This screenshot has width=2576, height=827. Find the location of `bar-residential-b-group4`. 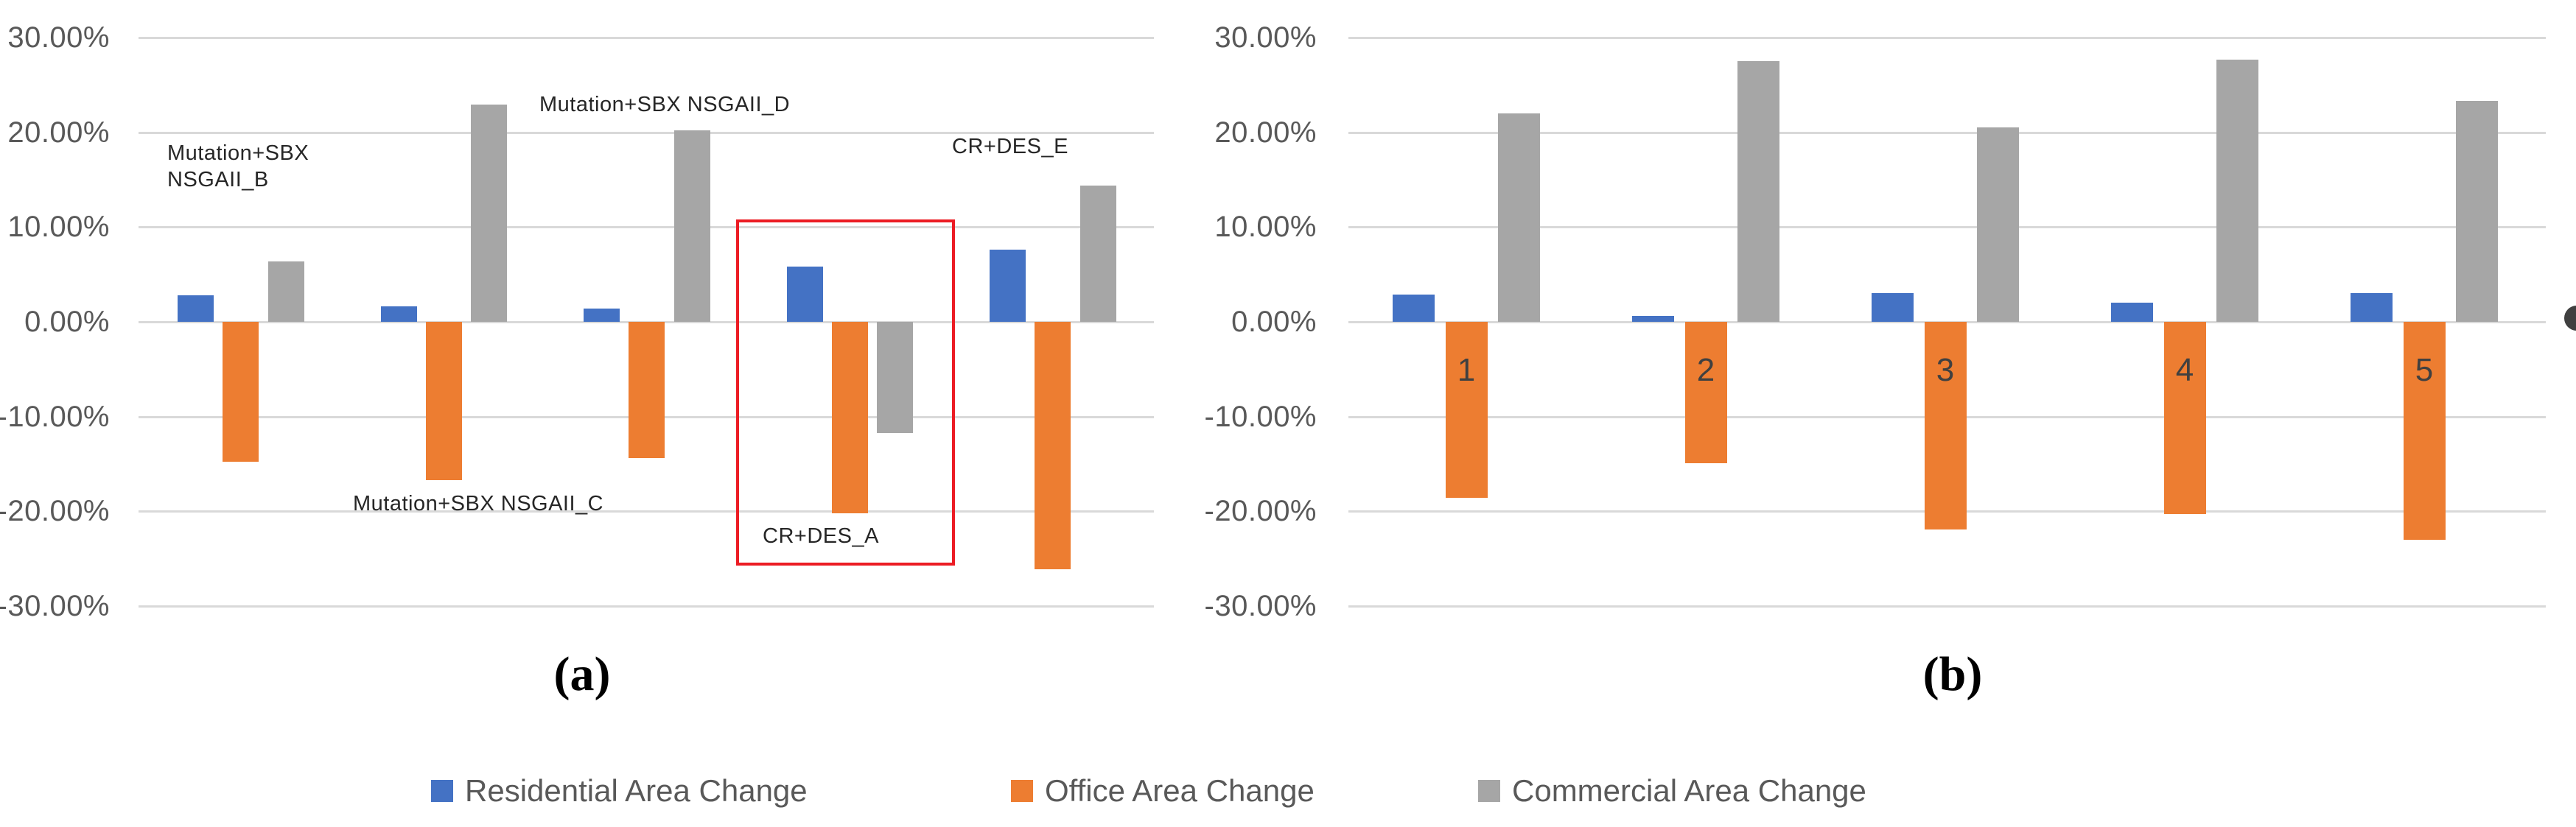

bar-residential-b-group4 is located at coordinates (2132, 312).